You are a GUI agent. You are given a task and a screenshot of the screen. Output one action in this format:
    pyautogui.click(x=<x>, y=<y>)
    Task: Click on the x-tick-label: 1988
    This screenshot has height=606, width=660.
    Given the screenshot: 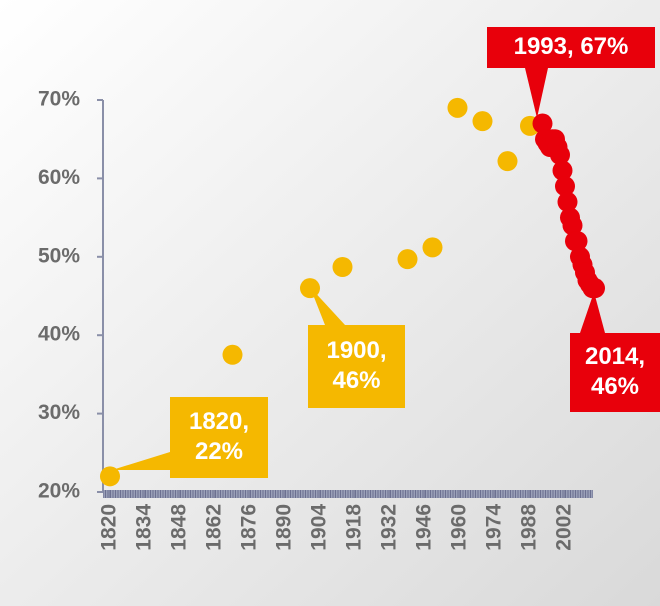 What is the action you would take?
    pyautogui.click(x=529, y=527)
    